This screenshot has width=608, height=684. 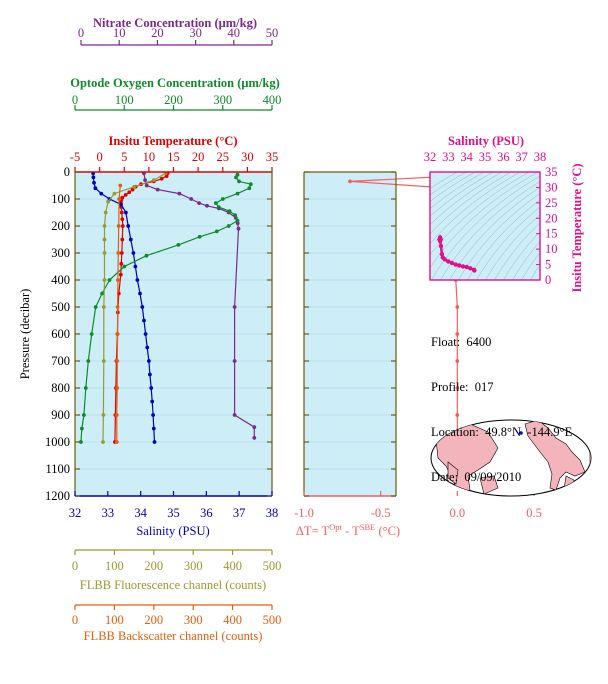 I want to click on backscatter-tick-label: 500, so click(x=272, y=620).